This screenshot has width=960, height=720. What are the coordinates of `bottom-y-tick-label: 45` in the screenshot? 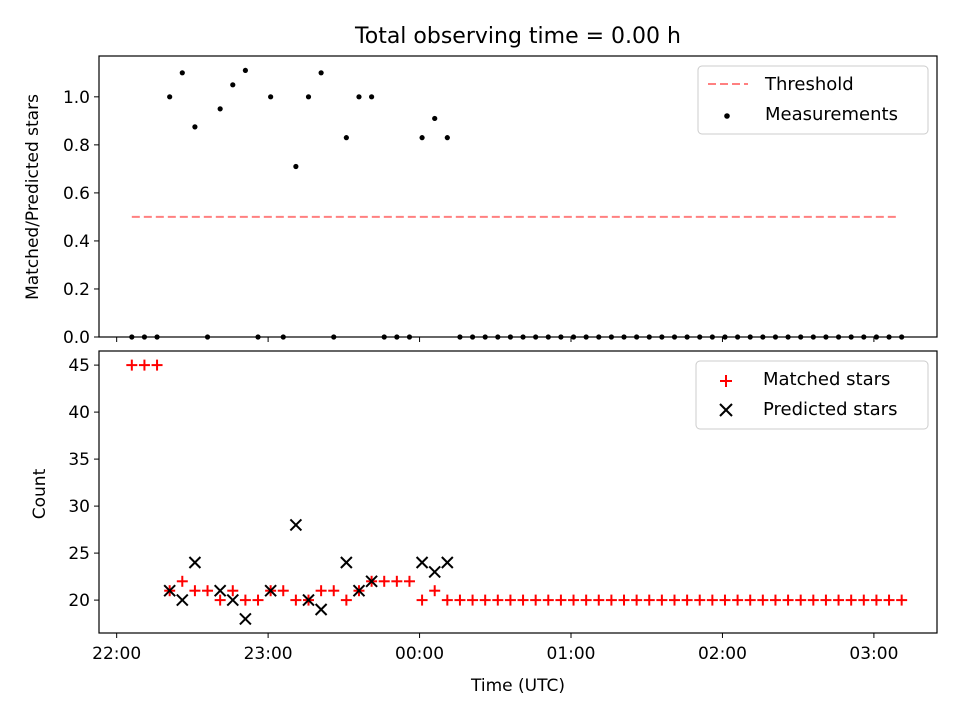 It's located at (79, 366).